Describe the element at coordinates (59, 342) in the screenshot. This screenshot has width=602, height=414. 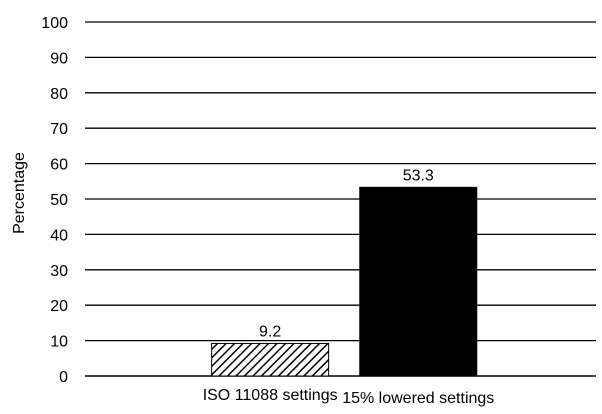
I see `y-tick-label: 10` at that location.